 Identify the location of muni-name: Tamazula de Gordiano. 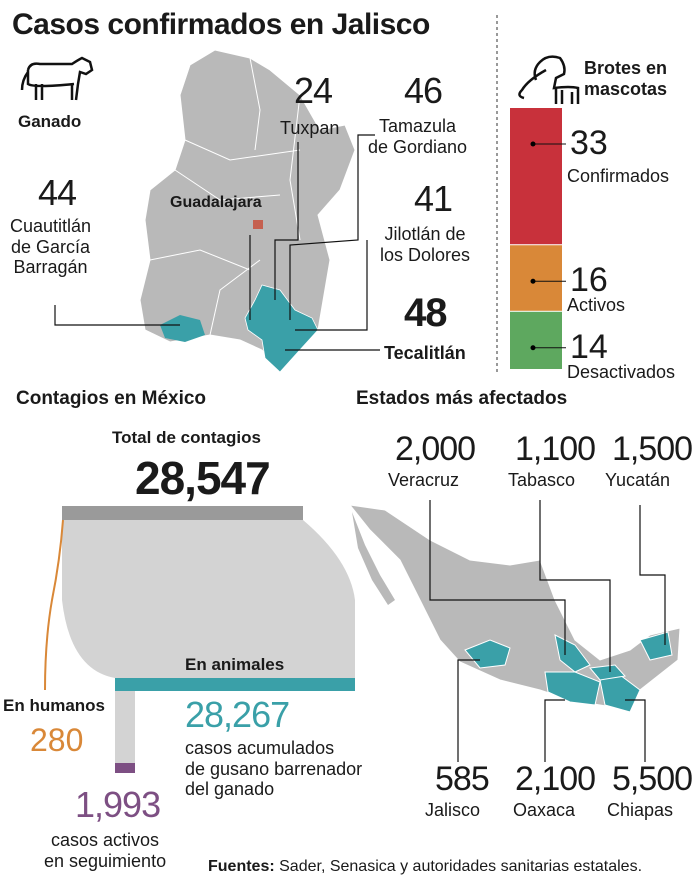
(417, 136).